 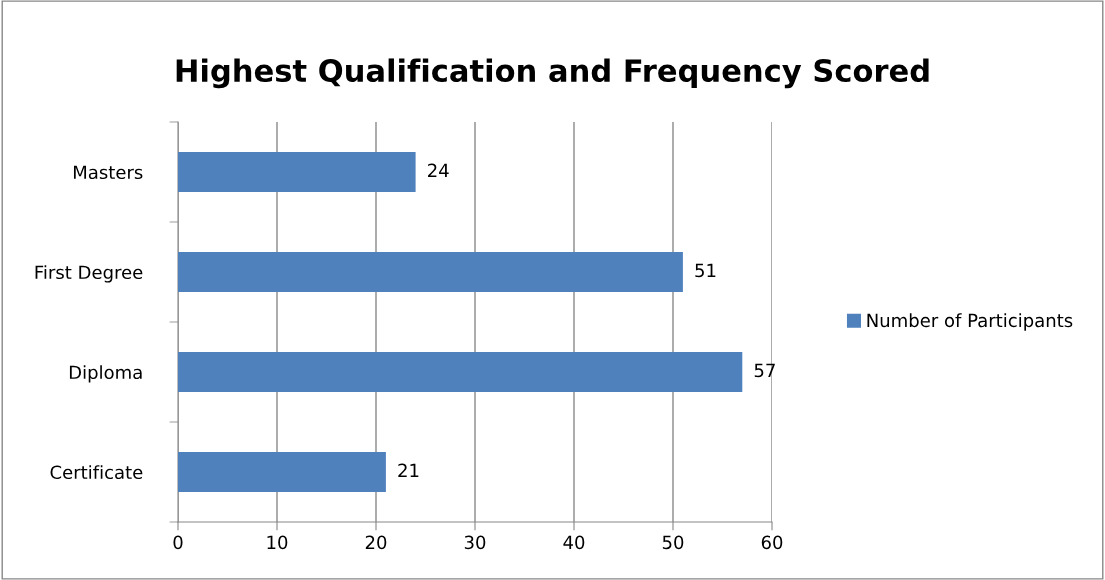 I want to click on x-tick-label: 30, so click(x=475, y=542).